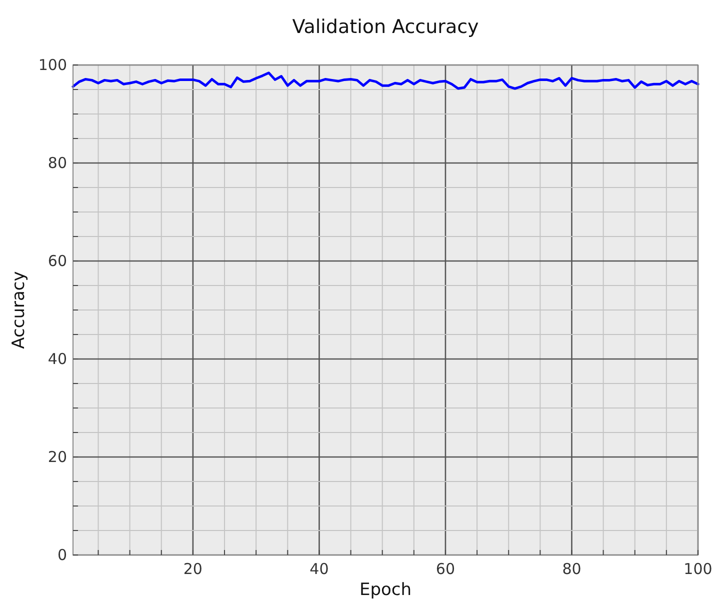 The image size is (728, 609). Describe the element at coordinates (52, 65) in the screenshot. I see `y-tick-label: 100` at that location.